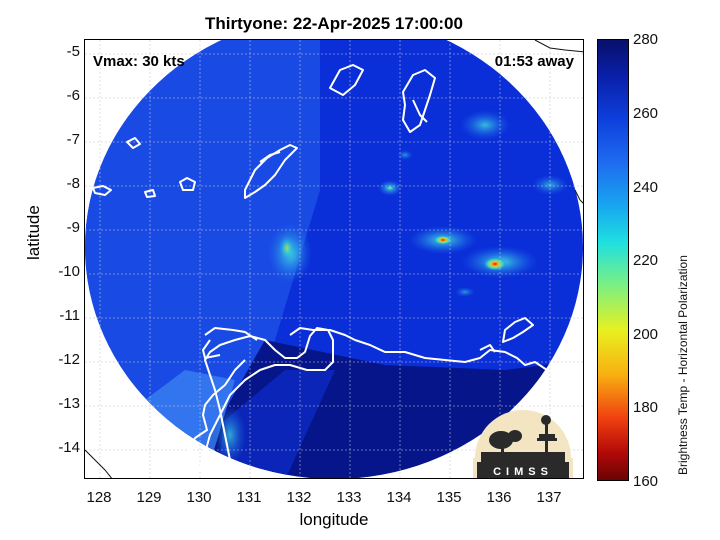 This screenshot has width=720, height=540. I want to click on colorbar, so click(613, 260).